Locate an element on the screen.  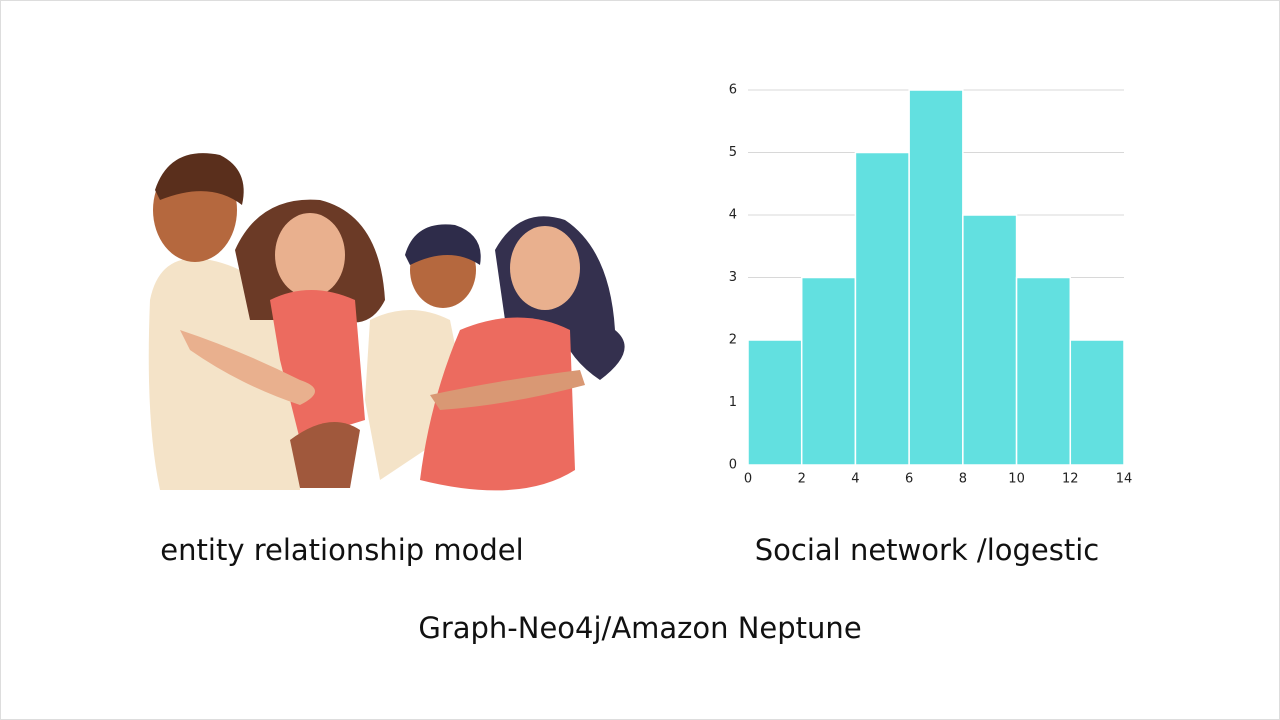
x-tick-label: 12 is located at coordinates (1070, 479).